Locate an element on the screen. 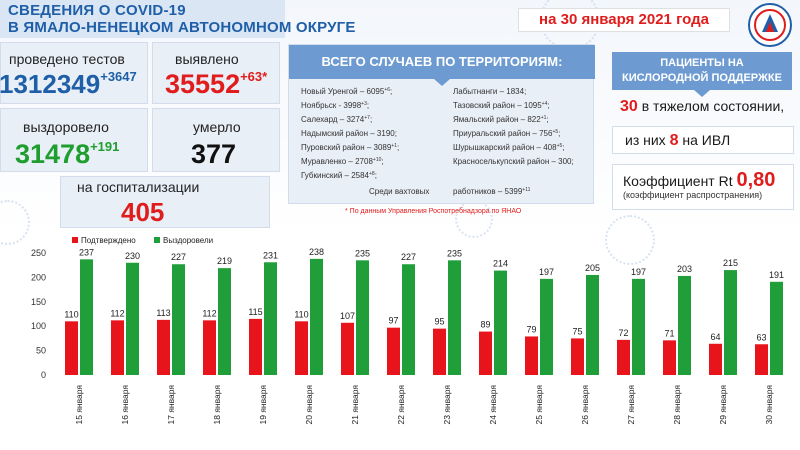  territory-item: Тазовский район – 1095+4; is located at coordinates (501, 105).